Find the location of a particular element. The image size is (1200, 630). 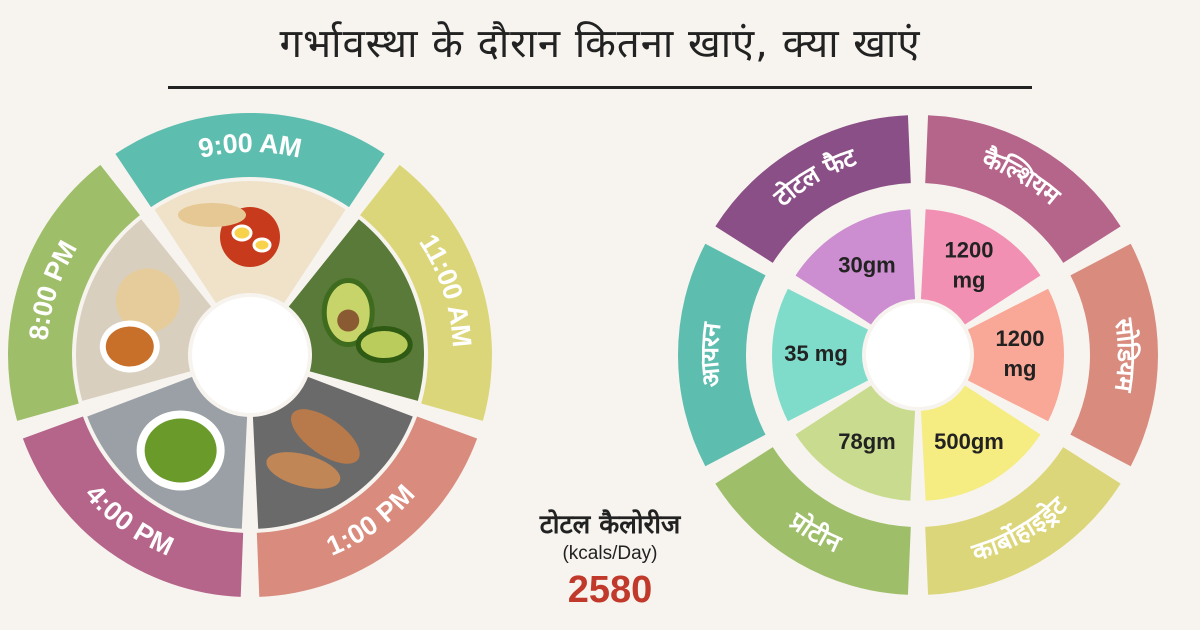

nutrient-wheel-hub is located at coordinates (918, 355).